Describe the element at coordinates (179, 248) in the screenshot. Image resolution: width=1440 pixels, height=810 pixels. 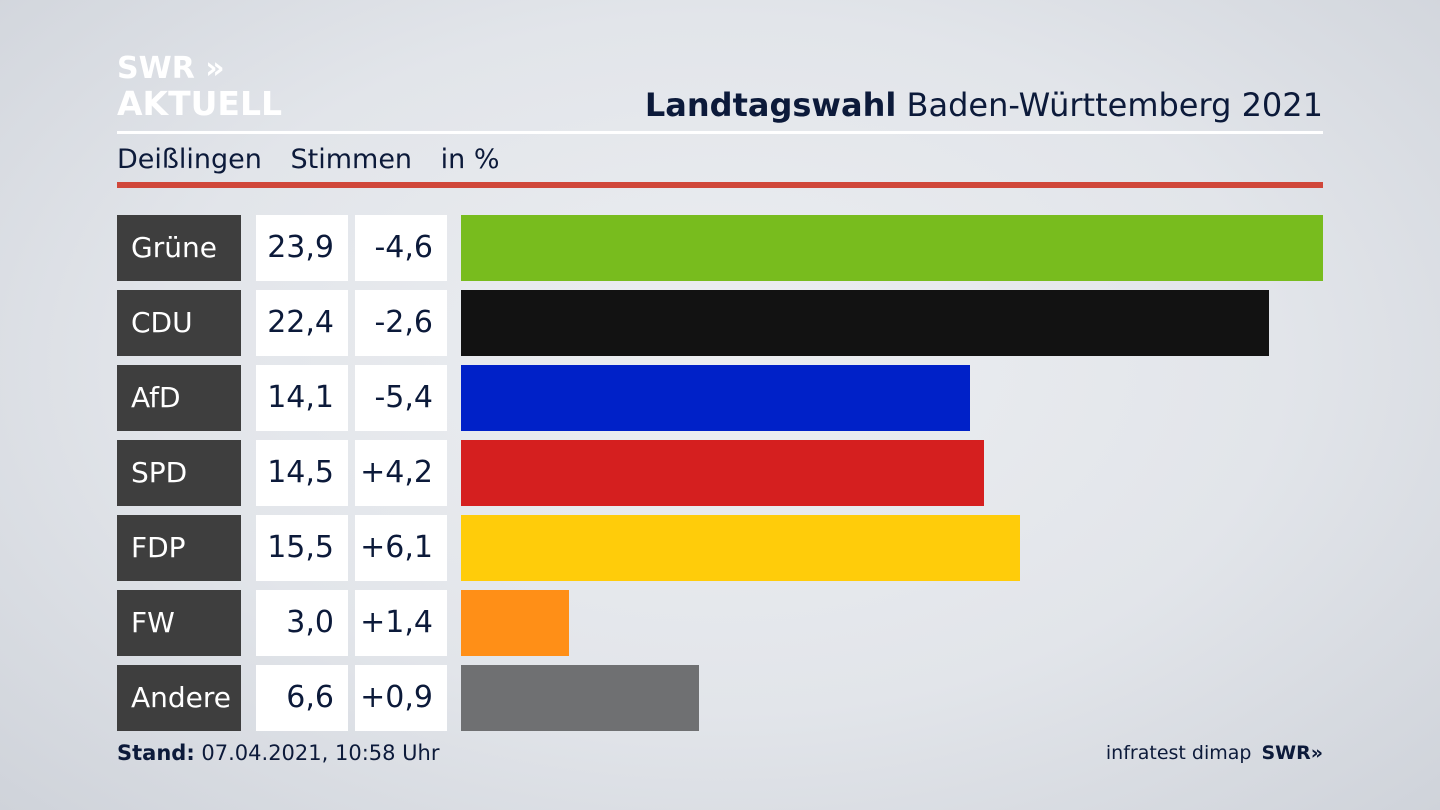
I see `party-label: Grüne` at that location.